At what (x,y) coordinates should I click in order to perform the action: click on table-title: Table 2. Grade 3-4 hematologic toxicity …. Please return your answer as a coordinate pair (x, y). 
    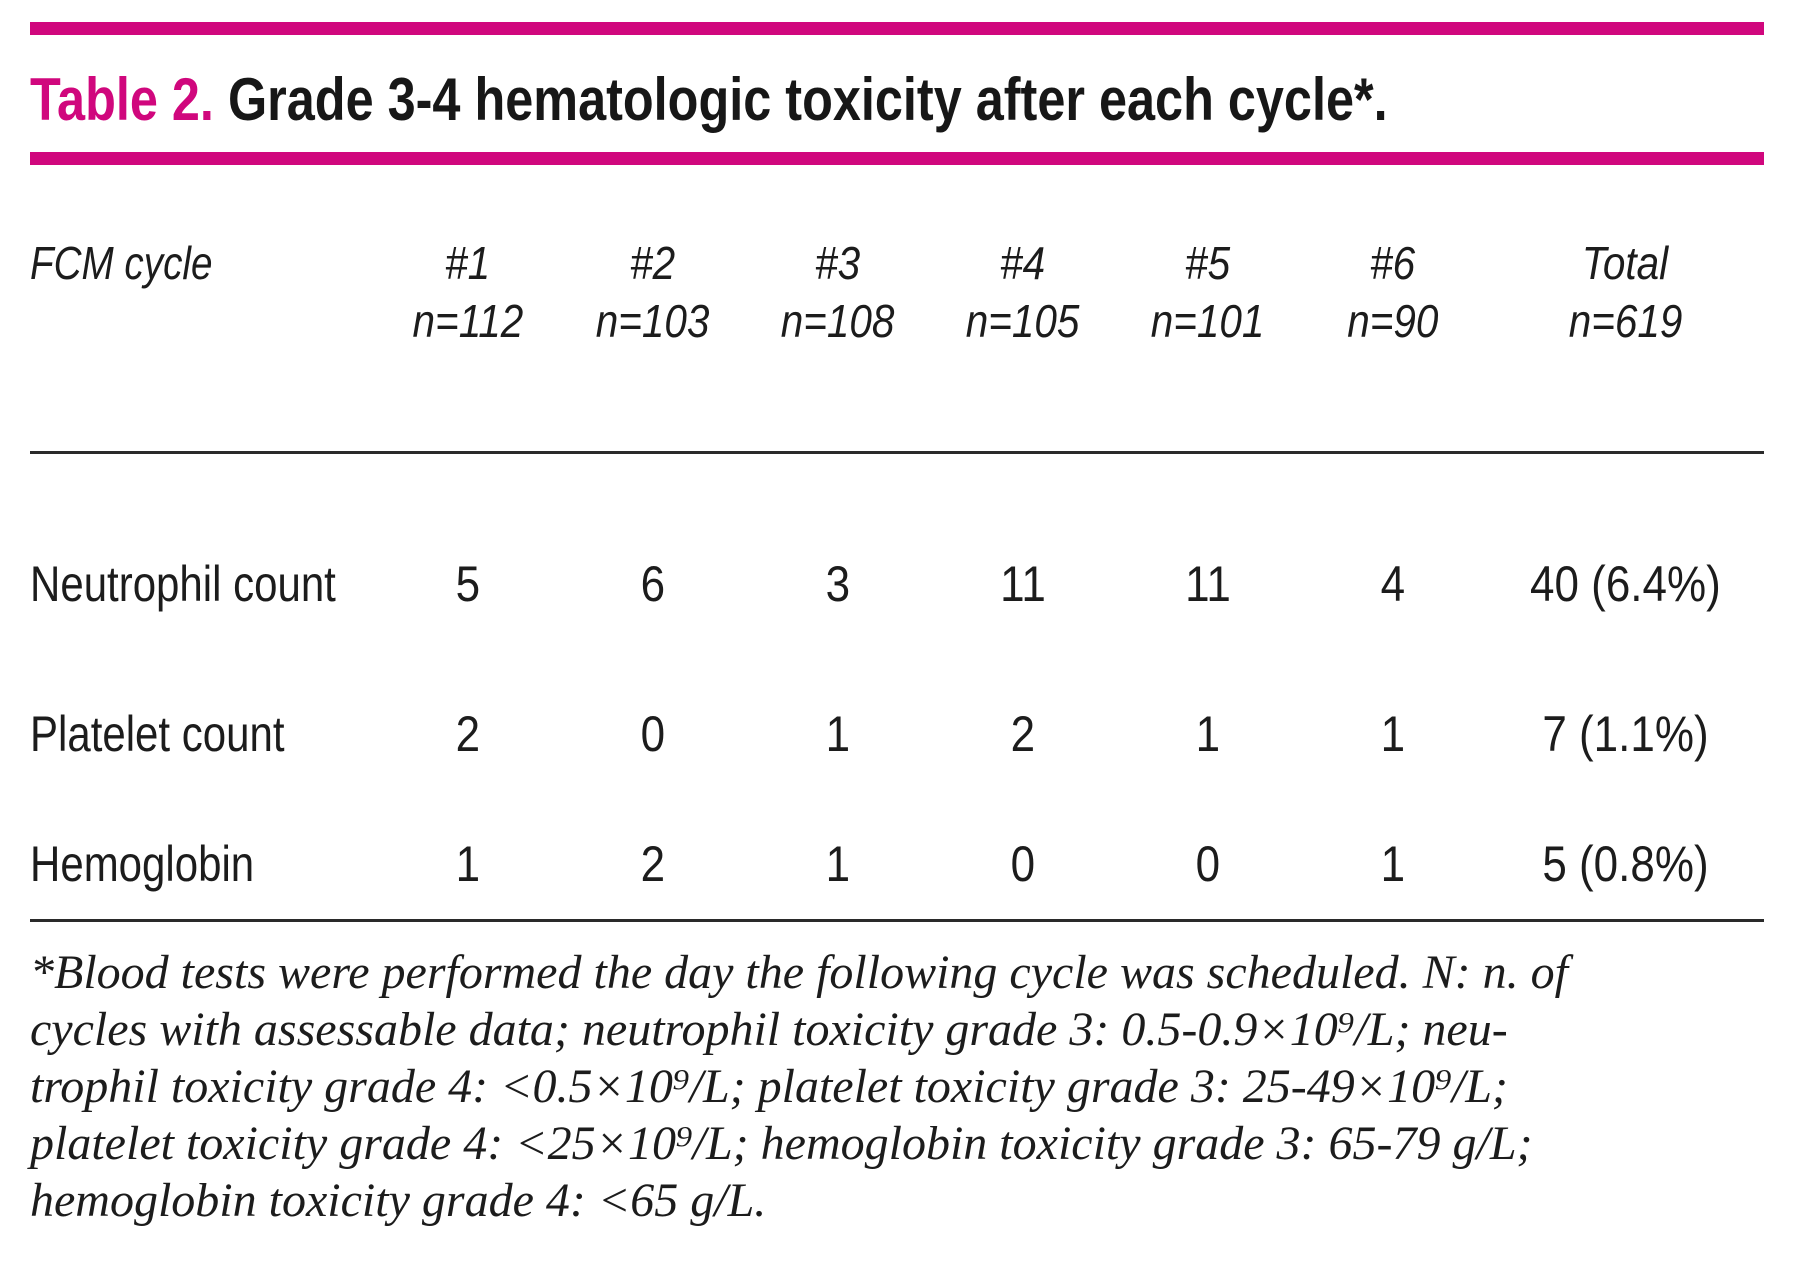
    Looking at the image, I should click on (915, 100).